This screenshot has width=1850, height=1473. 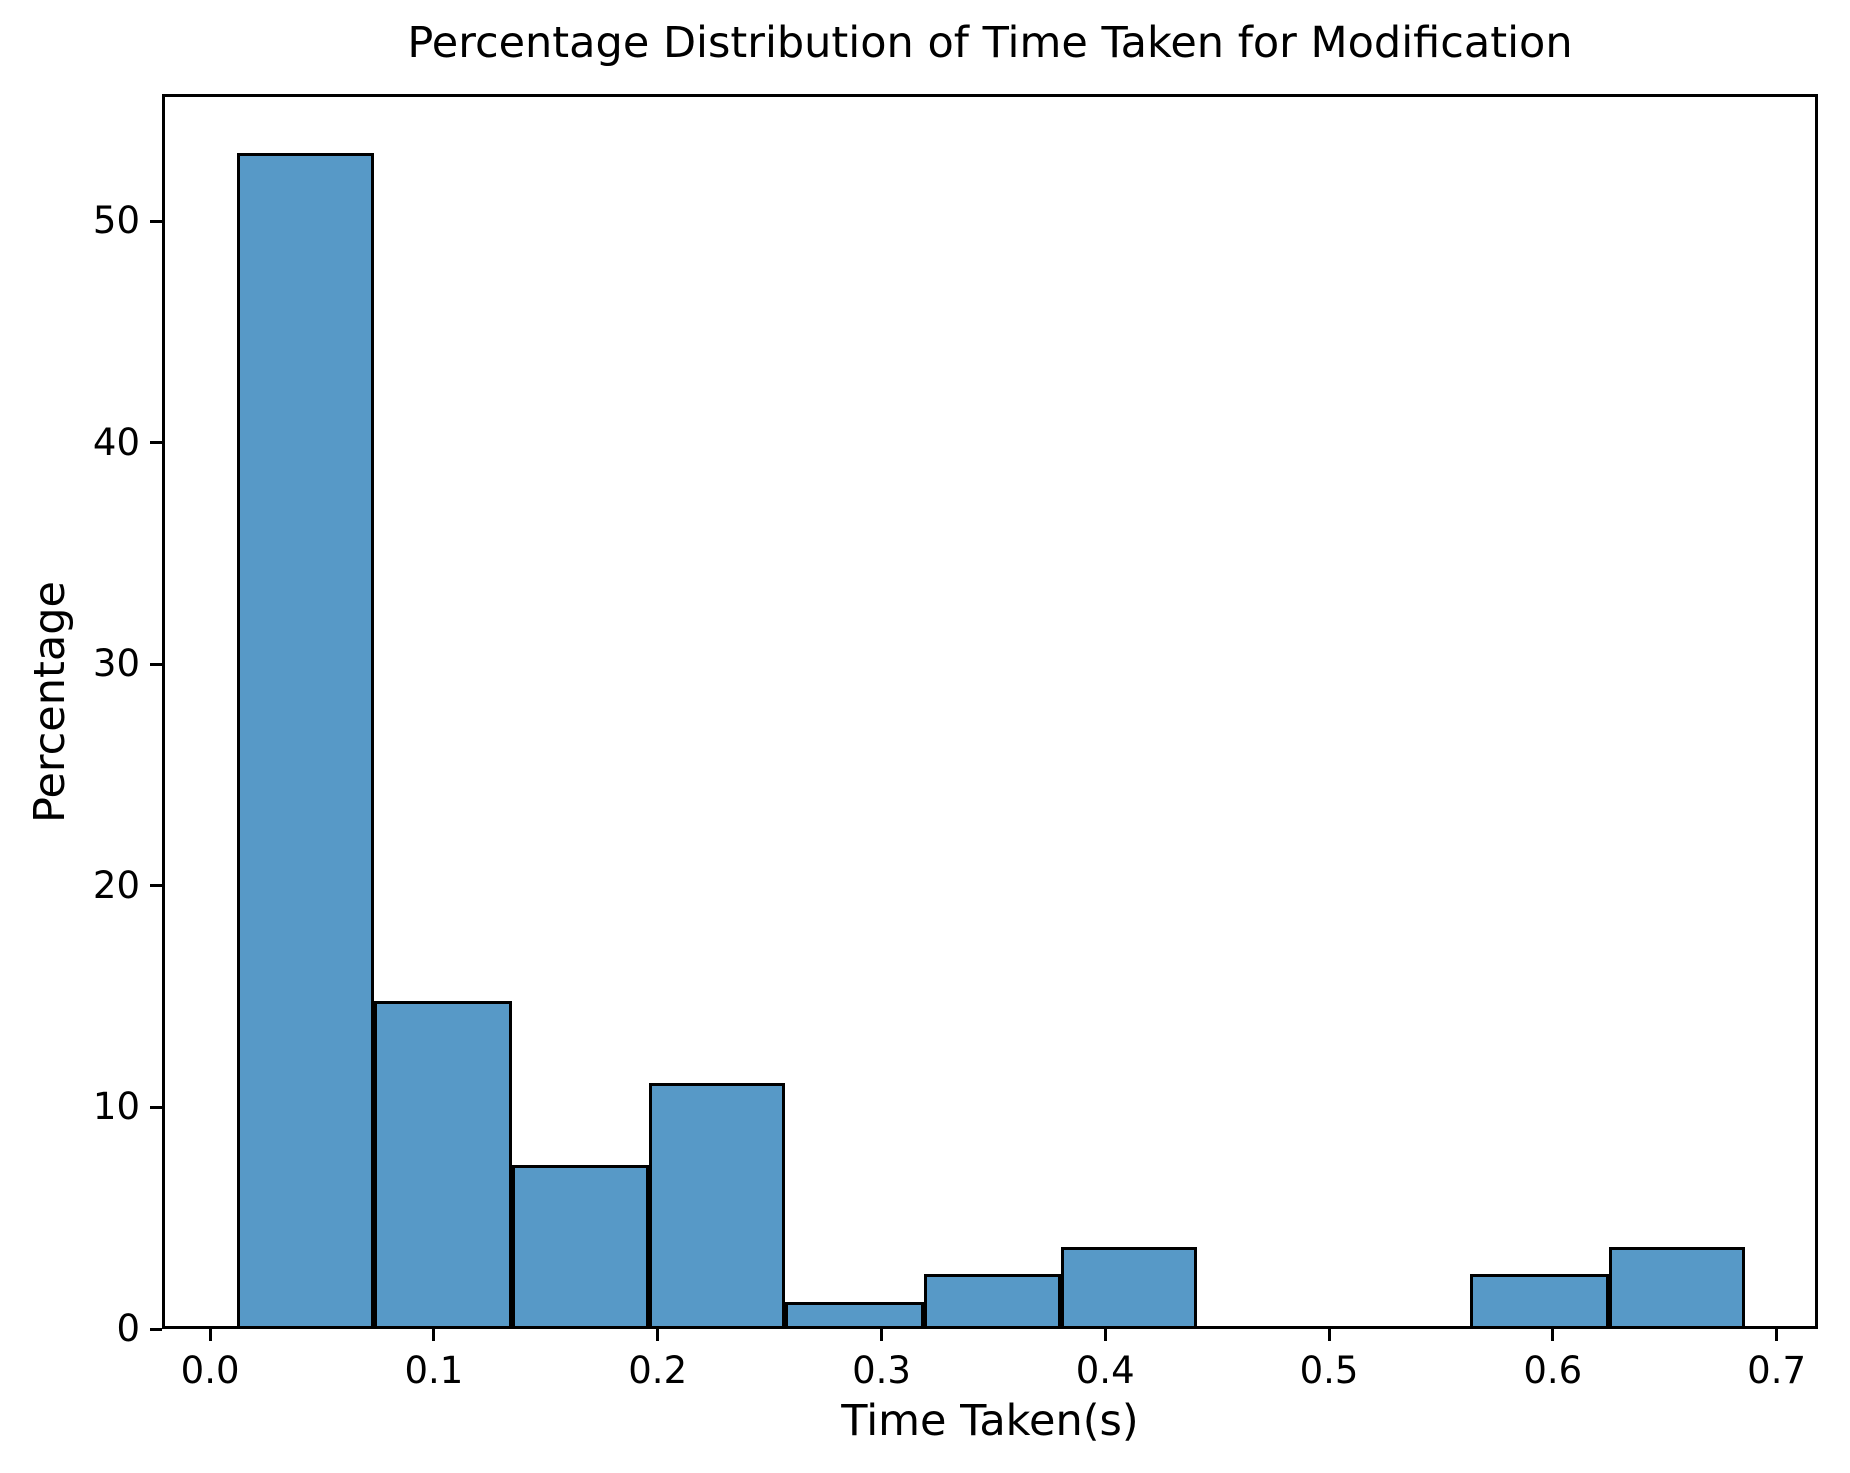 I want to click on y-tick-label: 40, so click(x=116, y=442).